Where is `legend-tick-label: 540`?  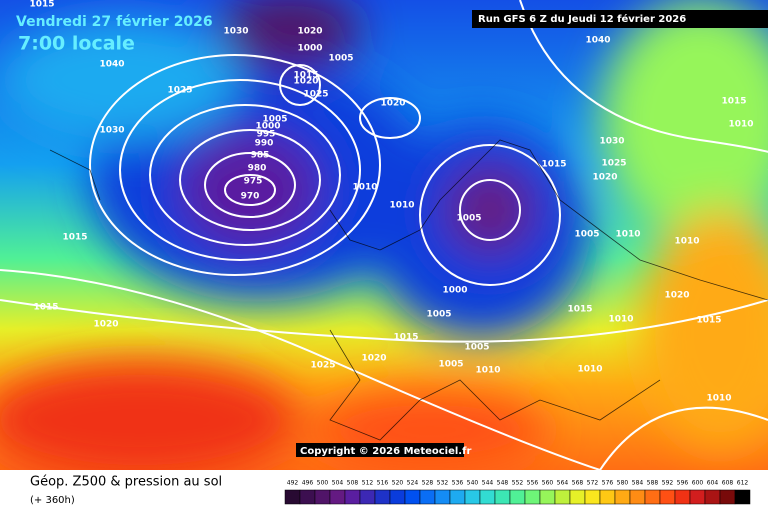 legend-tick-label: 540 is located at coordinates (473, 483).